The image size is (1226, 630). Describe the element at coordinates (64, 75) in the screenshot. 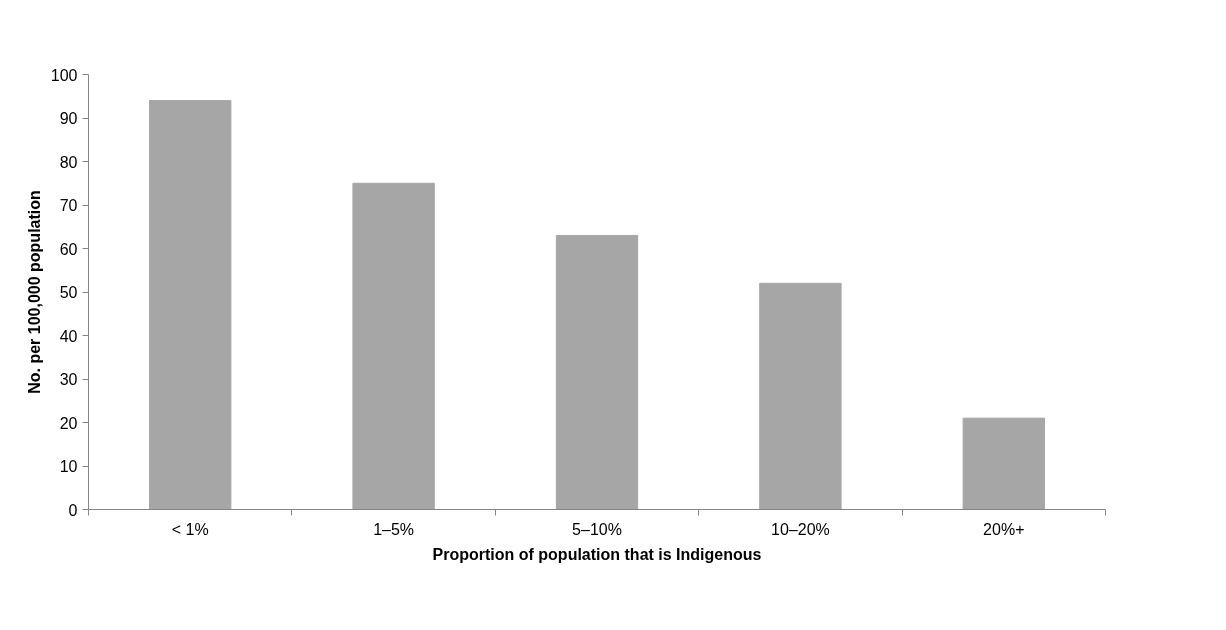

I see `y-tick-label: 100` at that location.